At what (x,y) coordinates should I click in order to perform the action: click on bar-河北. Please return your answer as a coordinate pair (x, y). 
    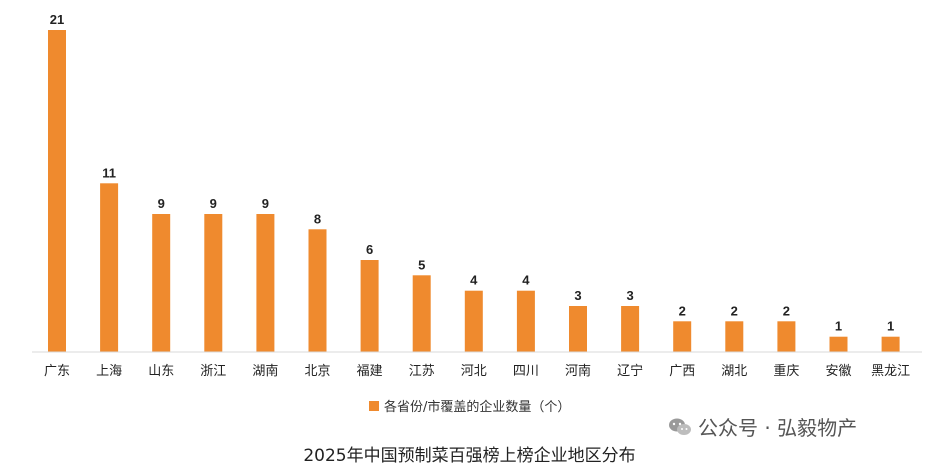
    Looking at the image, I should click on (473, 321).